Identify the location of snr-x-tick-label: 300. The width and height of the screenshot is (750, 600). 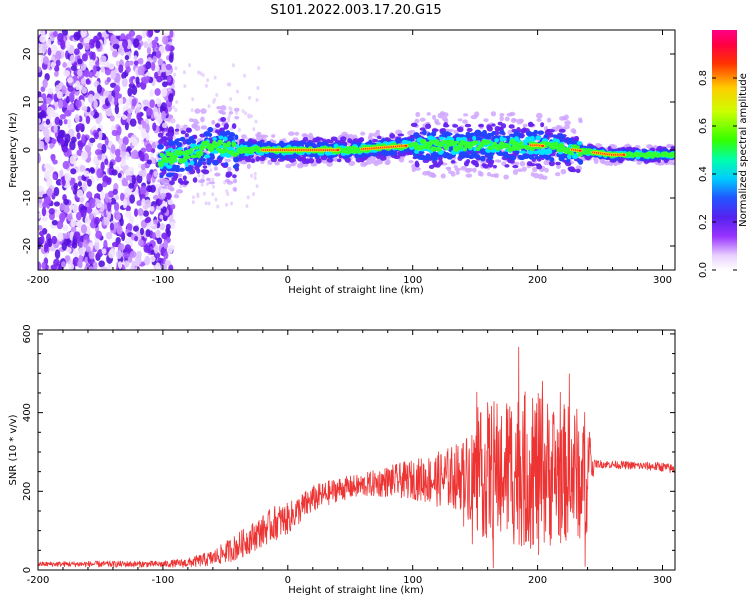
(662, 580).